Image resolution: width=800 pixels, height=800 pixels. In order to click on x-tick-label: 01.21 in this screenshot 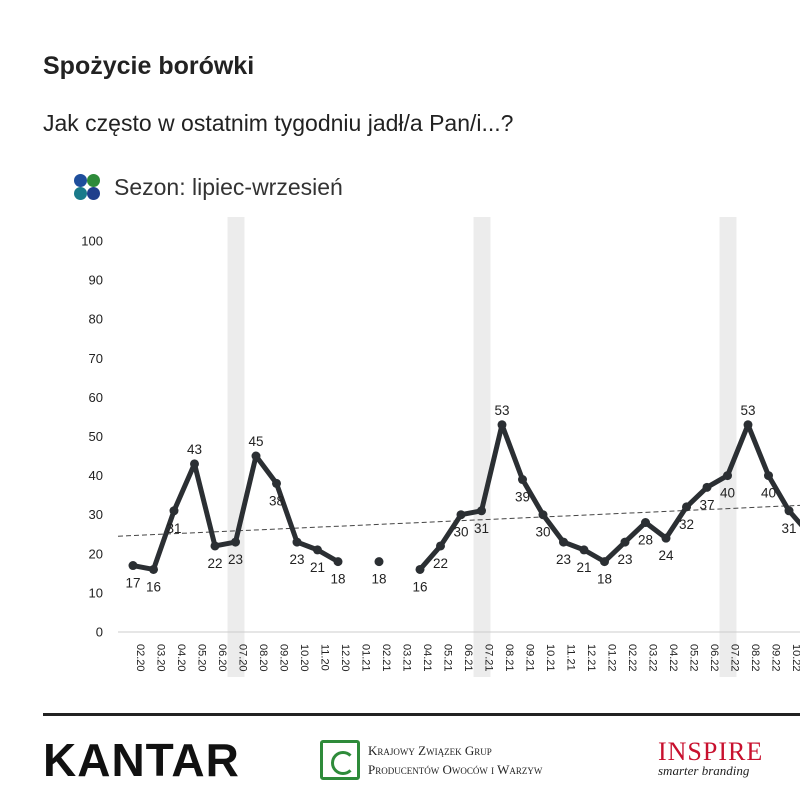, I will do `click(366, 658)`.